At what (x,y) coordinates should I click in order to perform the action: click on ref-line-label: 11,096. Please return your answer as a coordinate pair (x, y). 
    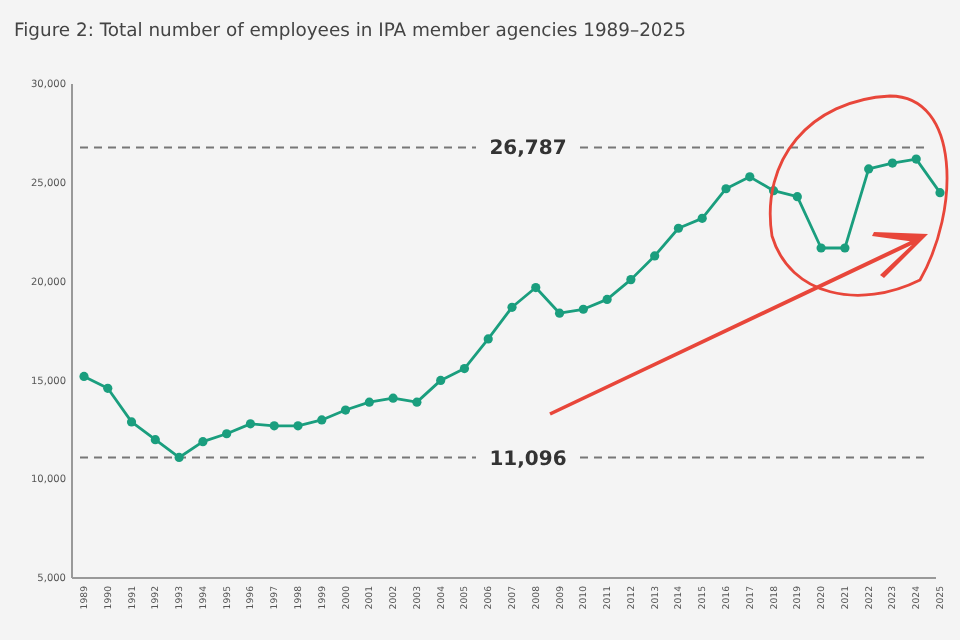
    Looking at the image, I should click on (528, 459).